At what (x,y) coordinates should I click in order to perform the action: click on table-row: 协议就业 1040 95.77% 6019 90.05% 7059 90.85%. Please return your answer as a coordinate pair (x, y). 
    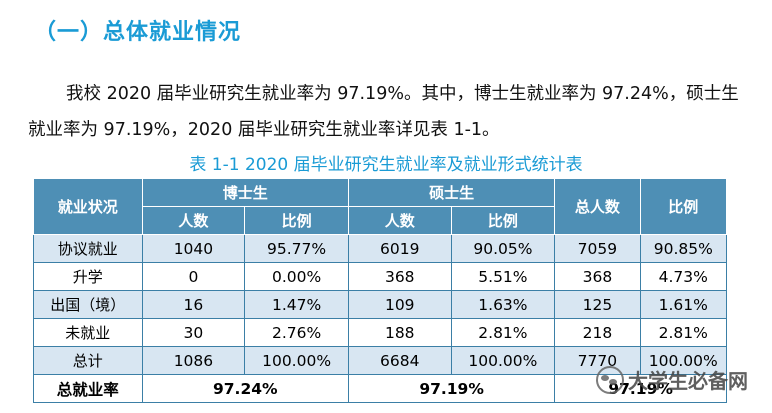
    Looking at the image, I should click on (380, 248).